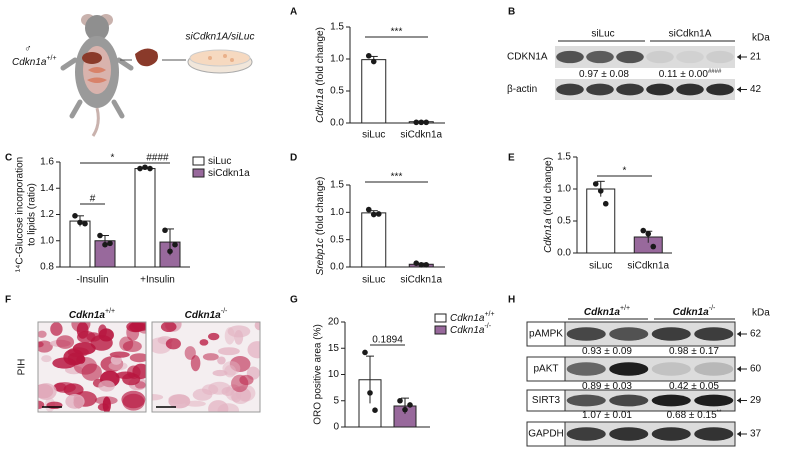 This screenshot has height=459, width=787. What do you see at coordinates (92, 58) in the screenshot?
I see `liver` at bounding box center [92, 58].